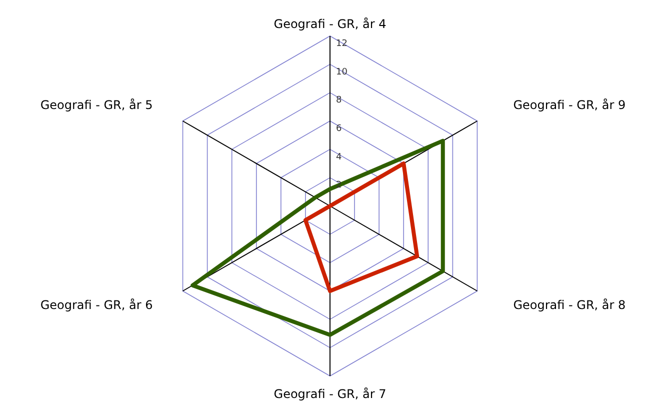 This screenshot has width=652, height=411. Describe the element at coordinates (96, 105) in the screenshot. I see `spoke-label: Geografi - GR, år 5` at that location.